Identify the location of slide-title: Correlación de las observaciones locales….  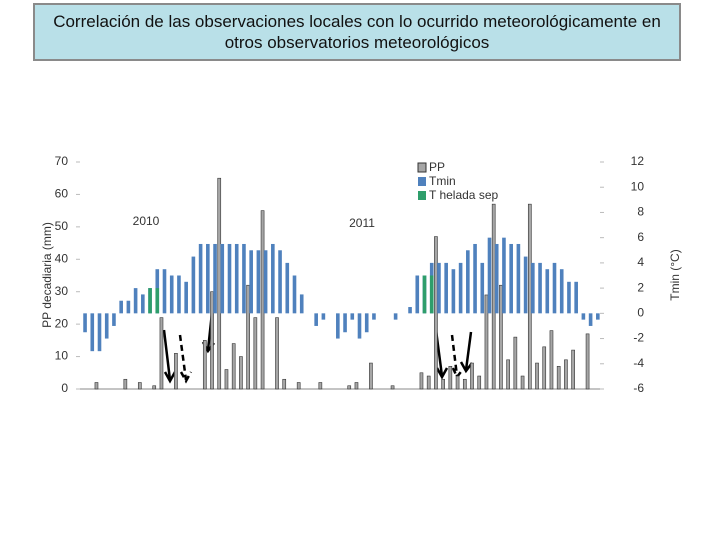
(357, 32).